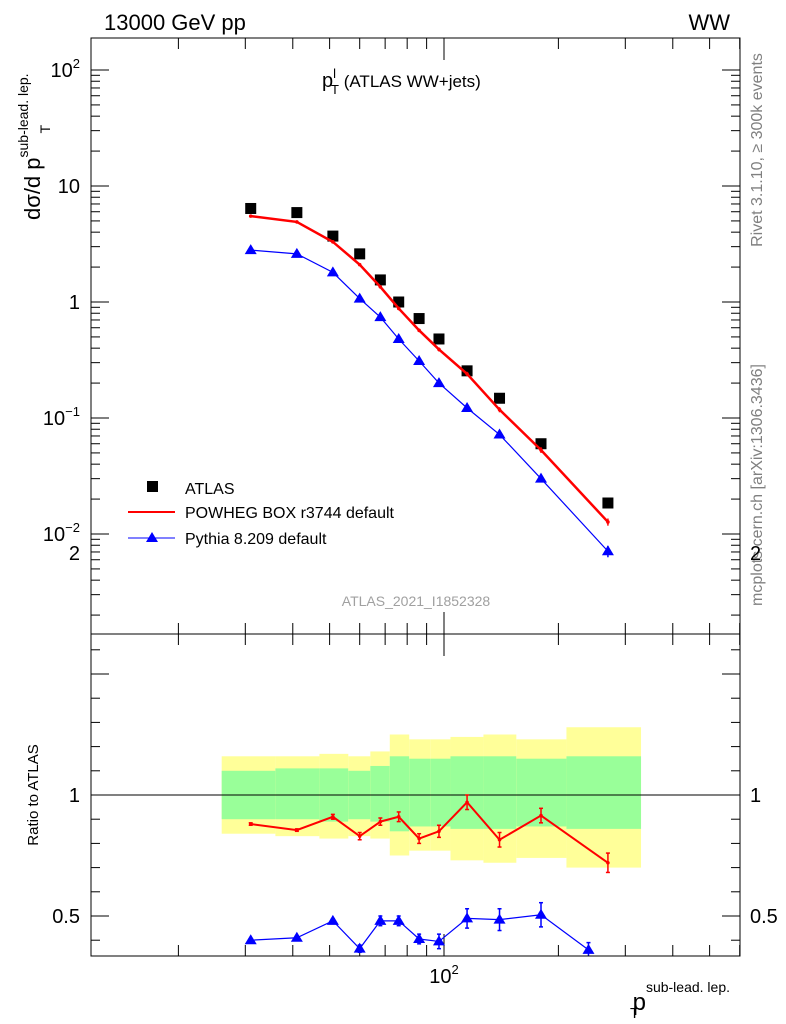  What do you see at coordinates (440, 977) in the screenshot?
I see `x-tick-base: 10` at bounding box center [440, 977].